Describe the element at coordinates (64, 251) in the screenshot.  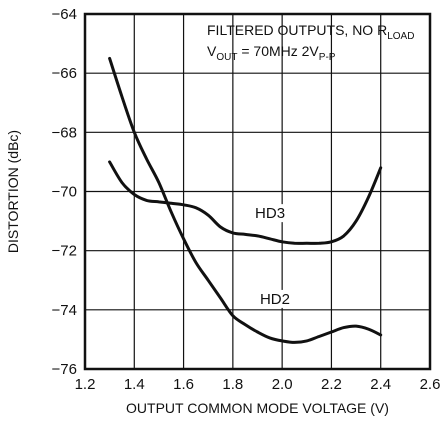
I see `y-tick-label: −72` at that location.